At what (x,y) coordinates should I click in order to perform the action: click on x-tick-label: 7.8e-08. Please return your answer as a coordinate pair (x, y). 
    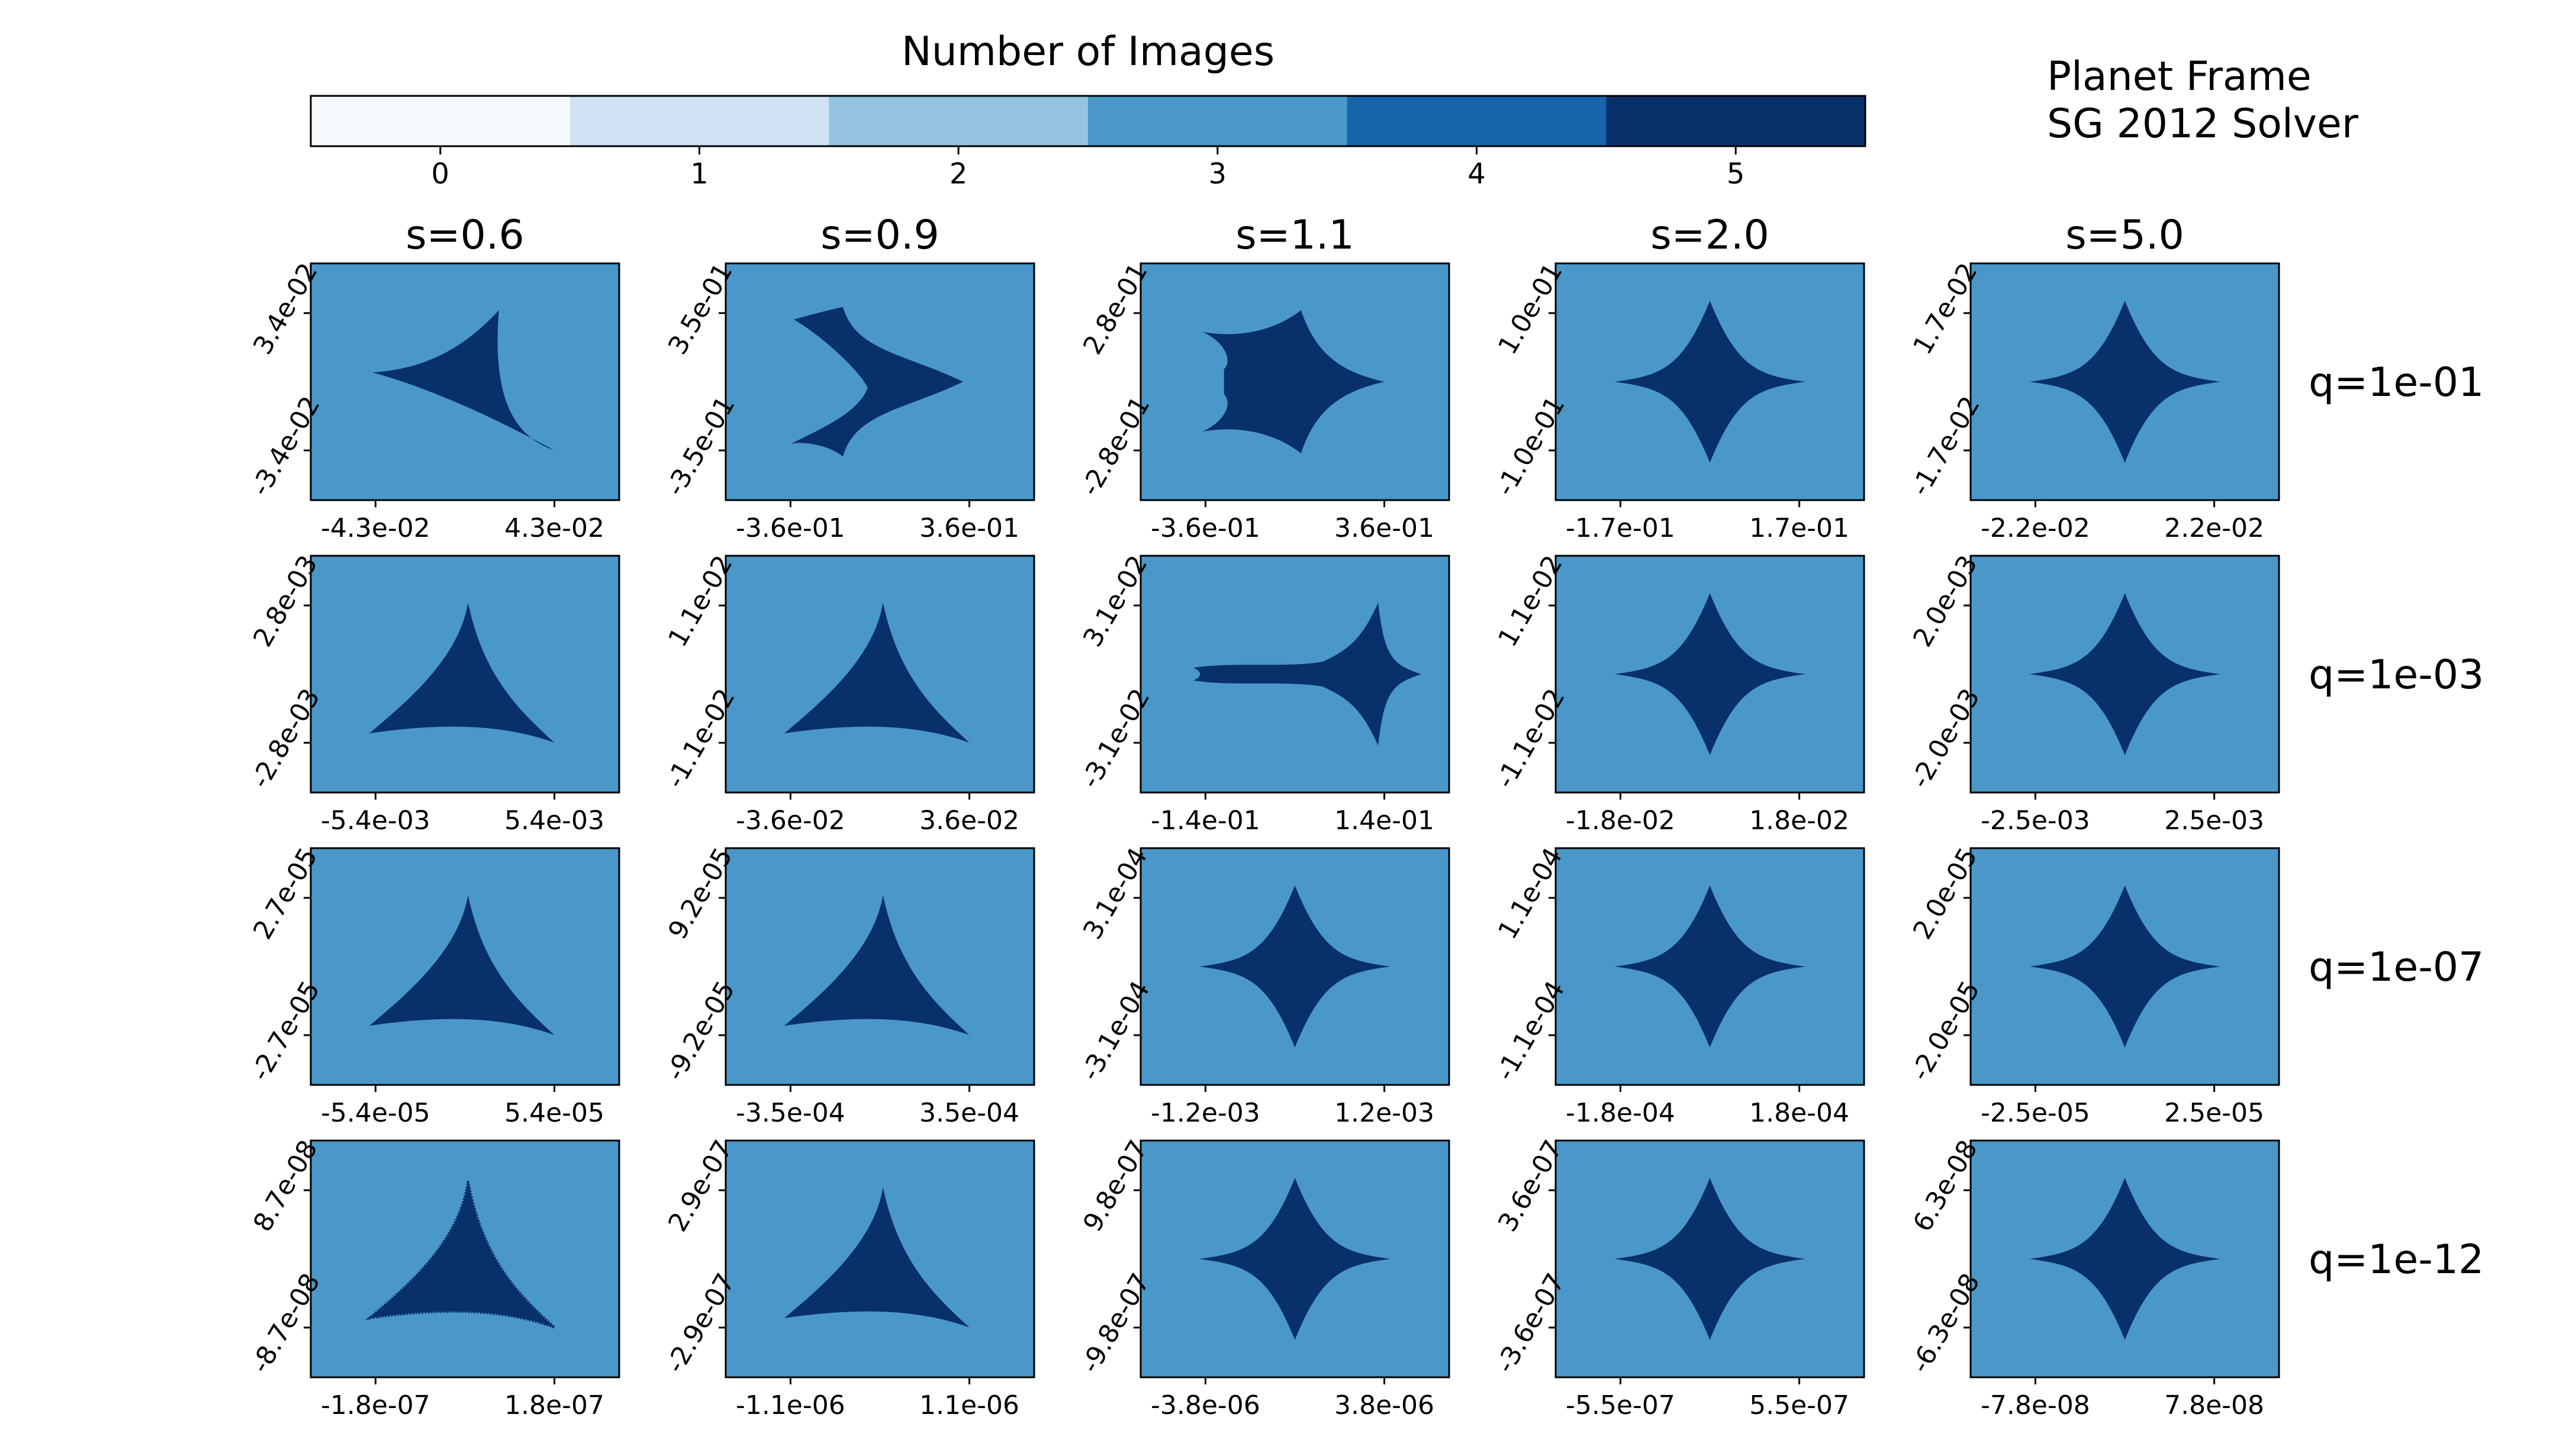
    Looking at the image, I should click on (2214, 1405).